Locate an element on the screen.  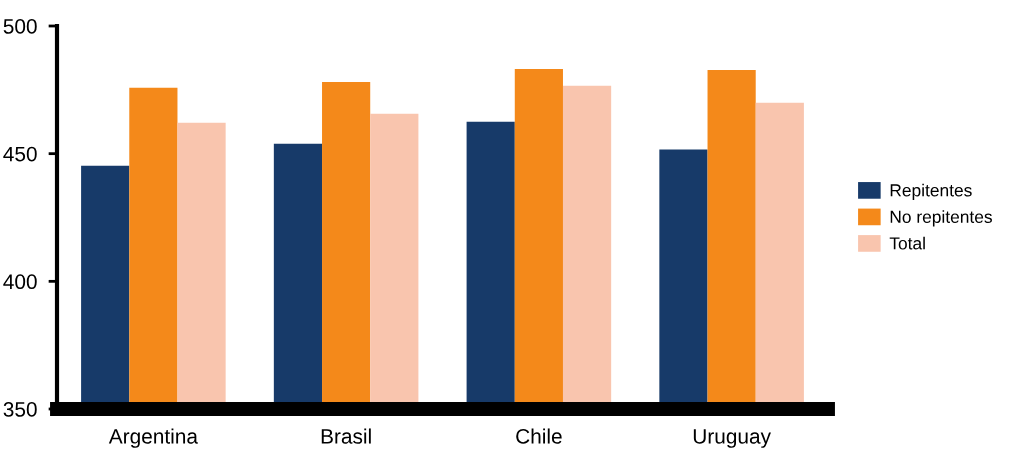
y-tick-label: 400 is located at coordinates (20, 282).